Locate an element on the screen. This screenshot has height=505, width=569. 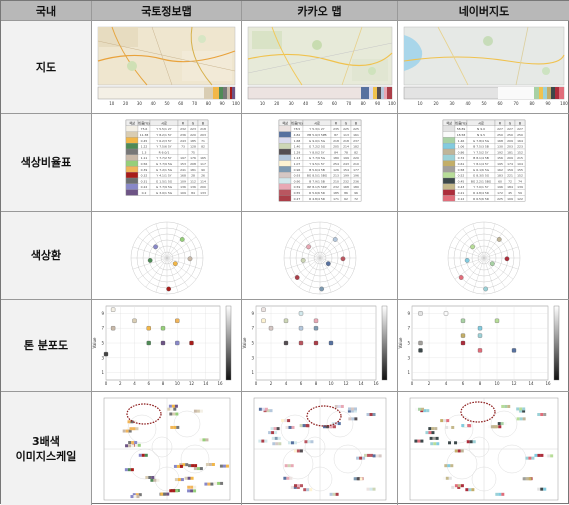
tone-y-tick: 7 is located at coordinates (102, 328).